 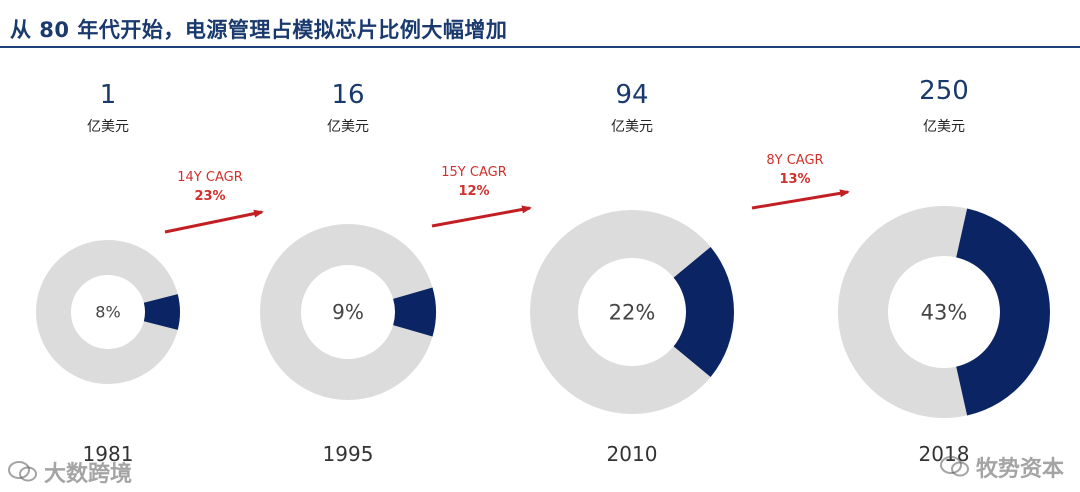 What do you see at coordinates (348, 454) in the screenshot?
I see `year-label-1995: 1995` at bounding box center [348, 454].